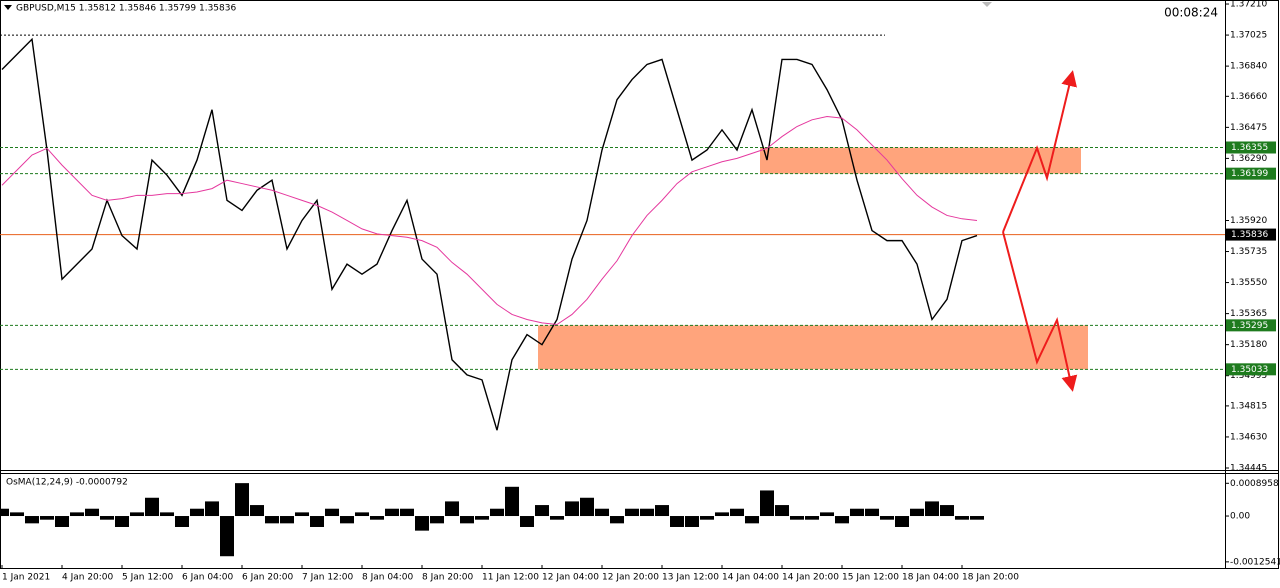 Image resolution: width=1280 pixels, height=588 pixels. What do you see at coordinates (630, 578) in the screenshot?
I see `x-tick-label: 12 Jan 20:00` at bounding box center [630, 578].